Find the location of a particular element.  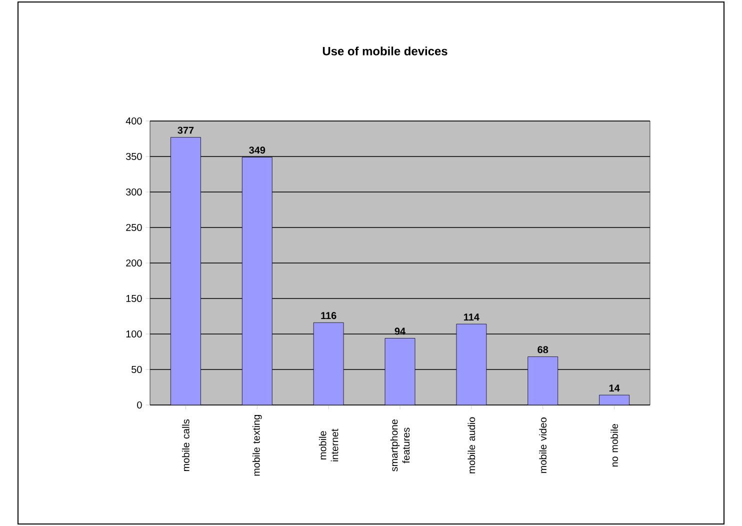

y-tick-label: 250 is located at coordinates (134, 228).